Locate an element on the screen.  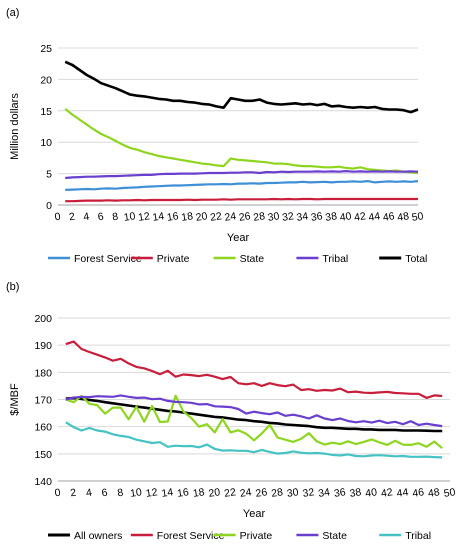
y-tick-label: 140 is located at coordinates (43, 482).